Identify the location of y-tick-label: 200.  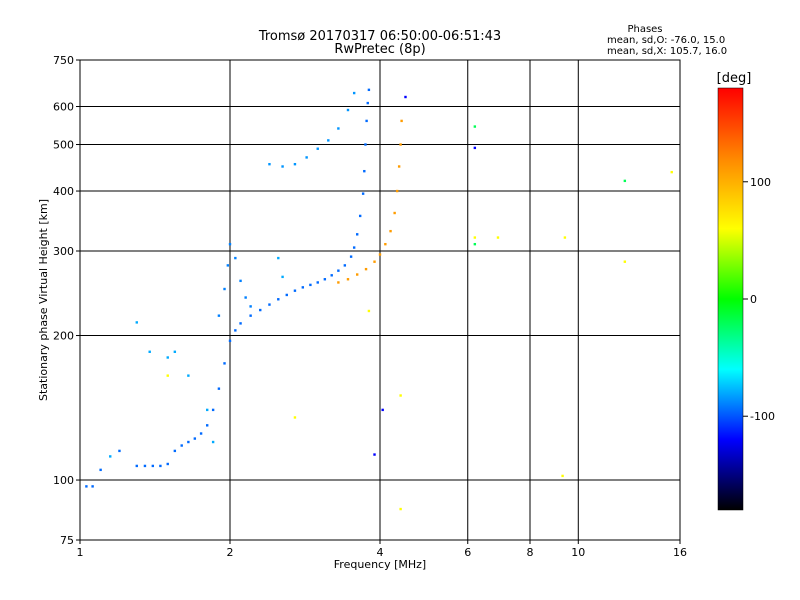
(63, 336).